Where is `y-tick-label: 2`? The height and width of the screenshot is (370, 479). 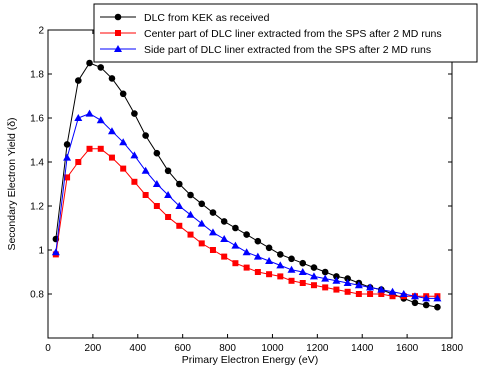 y-tick-label: 2 is located at coordinates (41, 31).